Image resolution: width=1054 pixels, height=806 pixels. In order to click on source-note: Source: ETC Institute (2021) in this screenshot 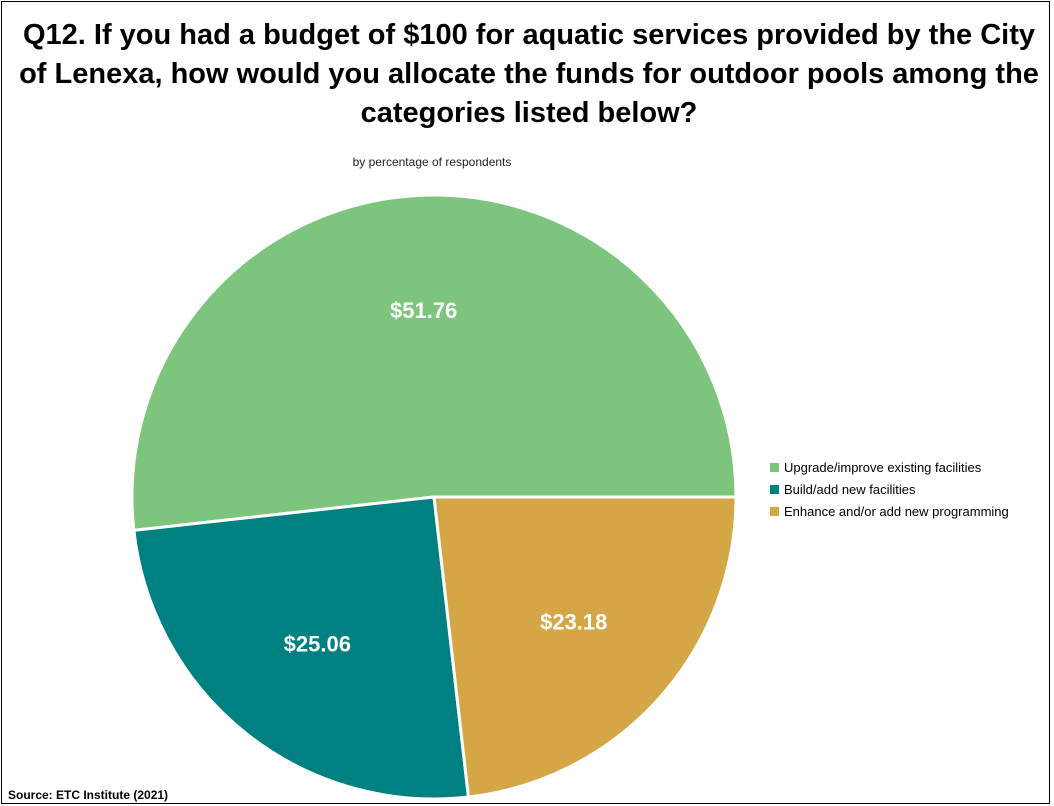, I will do `click(88, 795)`.